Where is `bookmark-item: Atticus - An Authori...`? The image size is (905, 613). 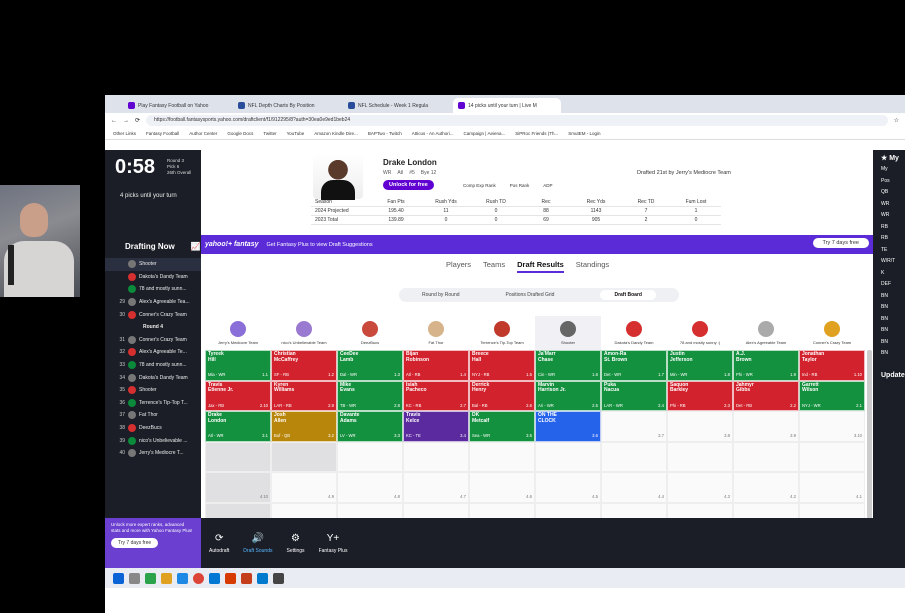 bookmark-item: Atticus - An Authori... is located at coordinates (432, 133).